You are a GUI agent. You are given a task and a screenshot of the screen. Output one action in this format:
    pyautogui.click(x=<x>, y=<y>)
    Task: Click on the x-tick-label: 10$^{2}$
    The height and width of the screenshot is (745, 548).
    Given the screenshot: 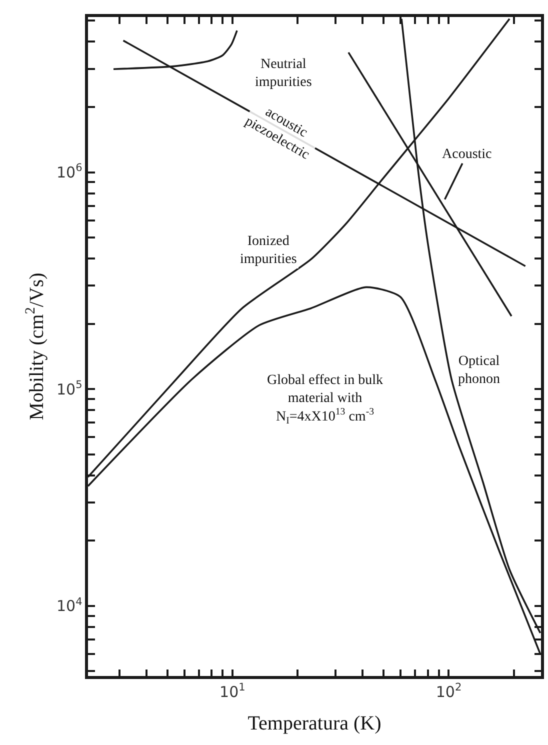 What is the action you would take?
    pyautogui.click(x=449, y=691)
    